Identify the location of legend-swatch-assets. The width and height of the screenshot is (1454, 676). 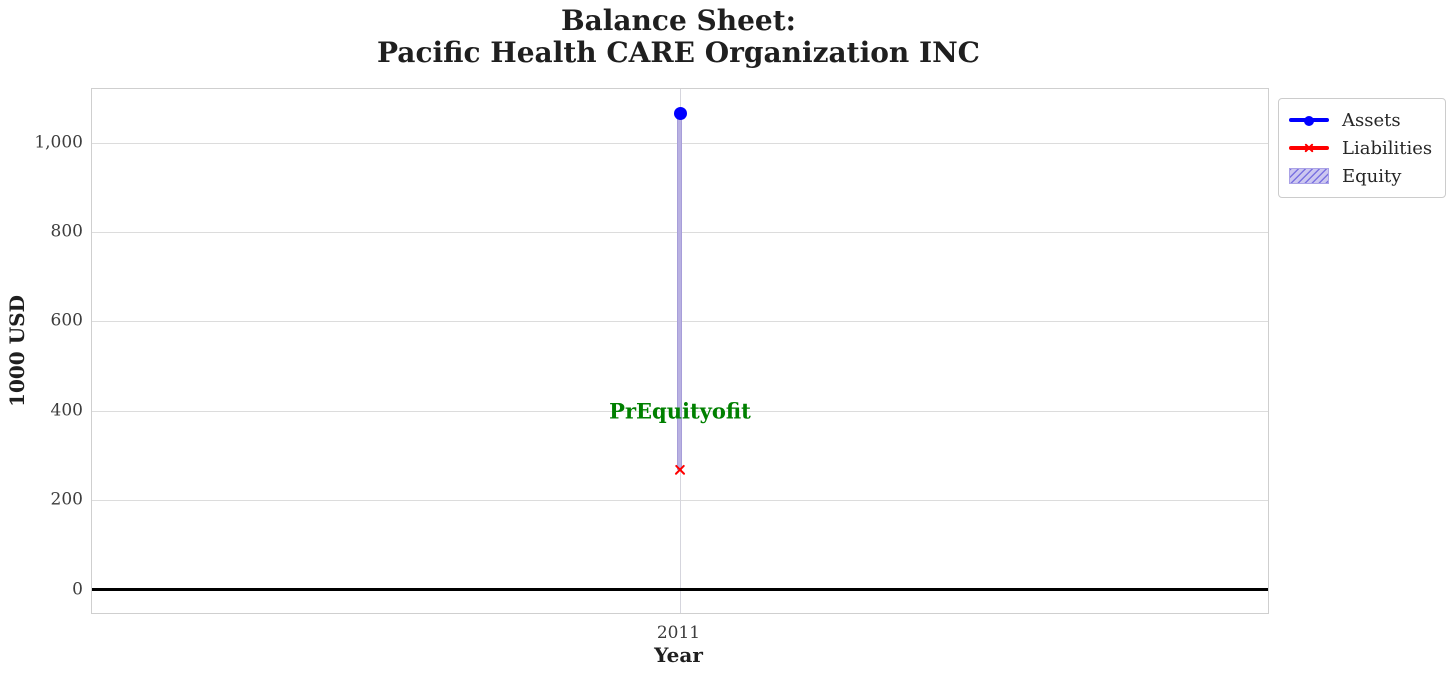
(1309, 120).